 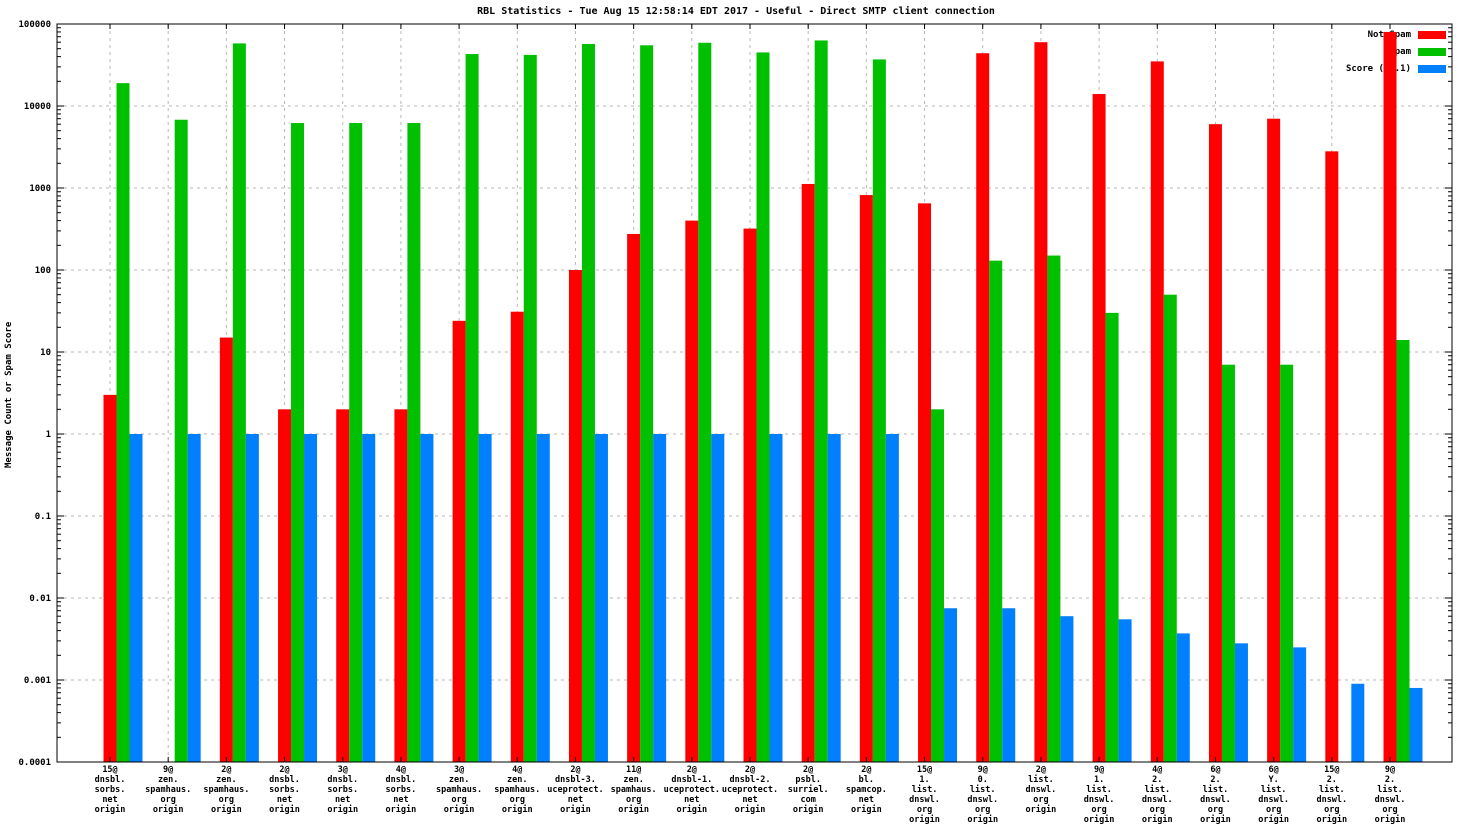 What do you see at coordinates (1041, 790) in the screenshot?
I see `x-category-label: 2@ list. dnswl. org origin` at bounding box center [1041, 790].